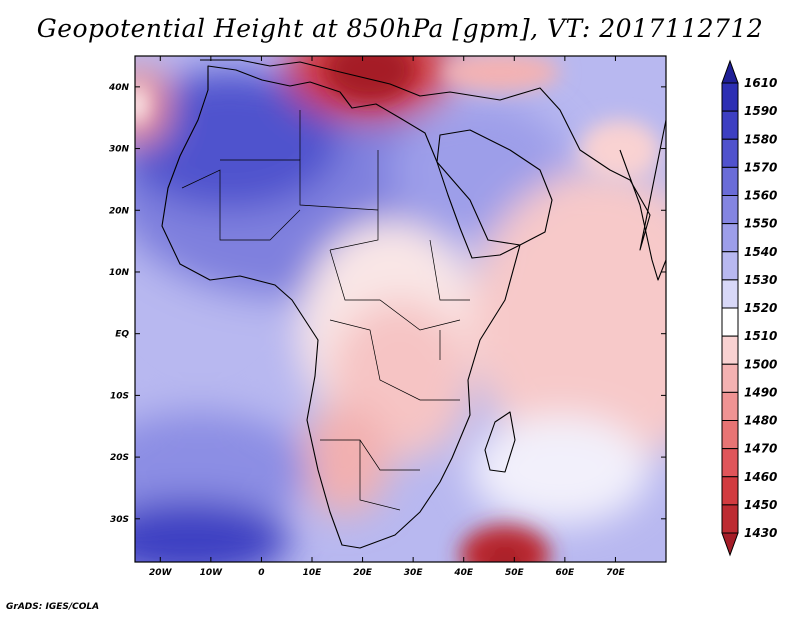 Image resolution: width=800 pixels, height=618 pixels. What do you see at coordinates (119, 150) in the screenshot?
I see `y-tick-label-1: 30N` at bounding box center [119, 150].